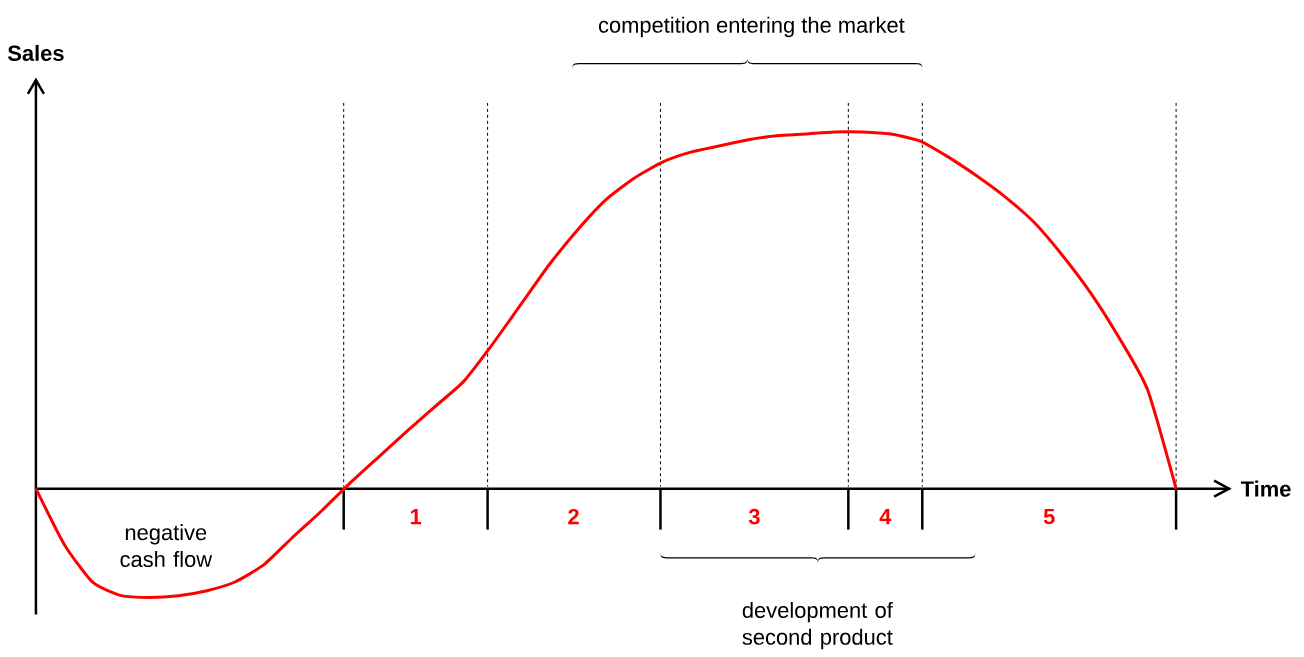  What do you see at coordinates (573, 517) in the screenshot?
I see `annotation: 2` at bounding box center [573, 517].